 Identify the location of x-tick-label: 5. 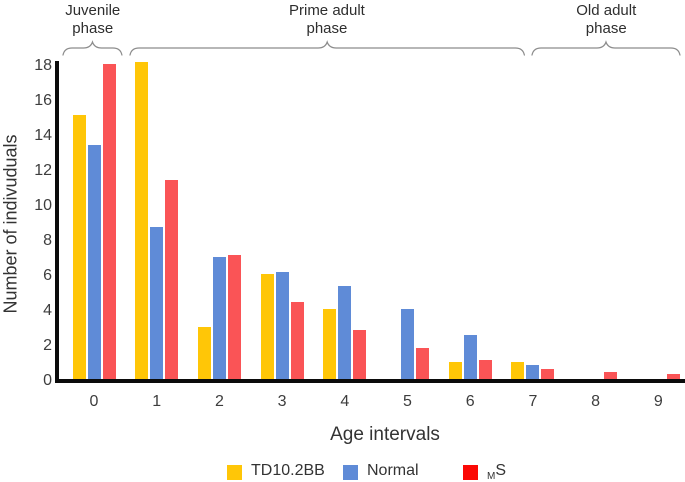
(407, 401).